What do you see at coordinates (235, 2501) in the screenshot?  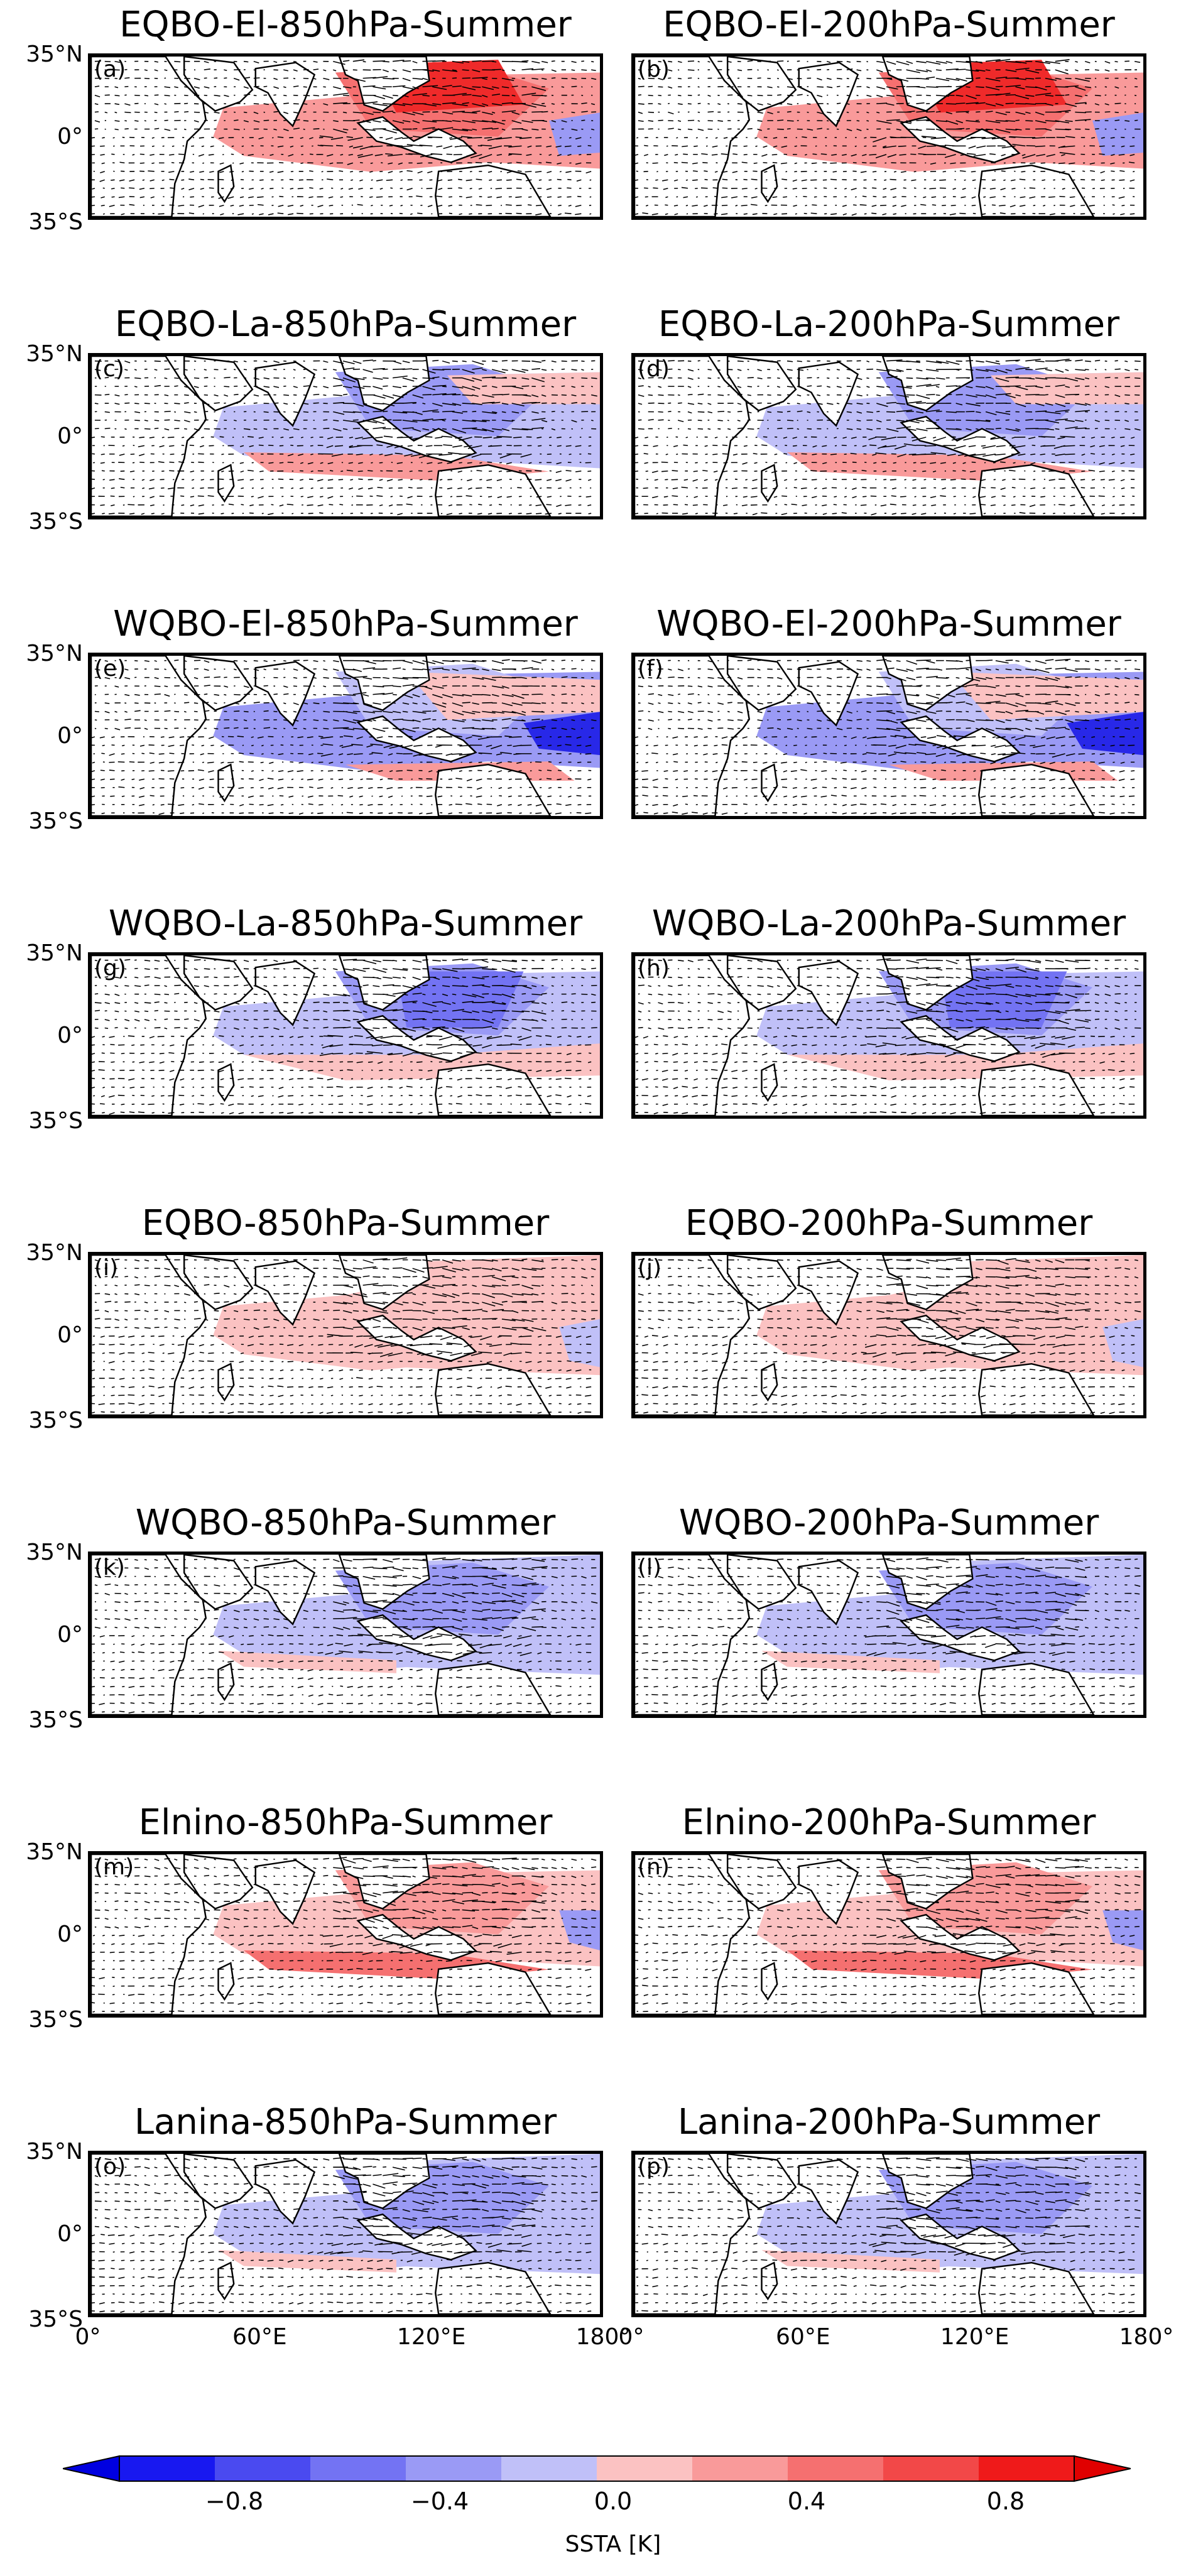 I see `colorbar-tick: −0.8` at bounding box center [235, 2501].